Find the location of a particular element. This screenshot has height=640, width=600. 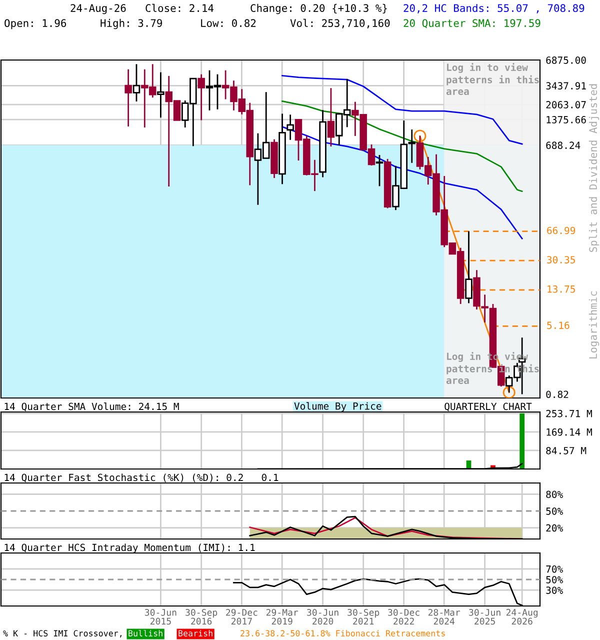

ref-line-label: 5.16 is located at coordinates (558, 326).